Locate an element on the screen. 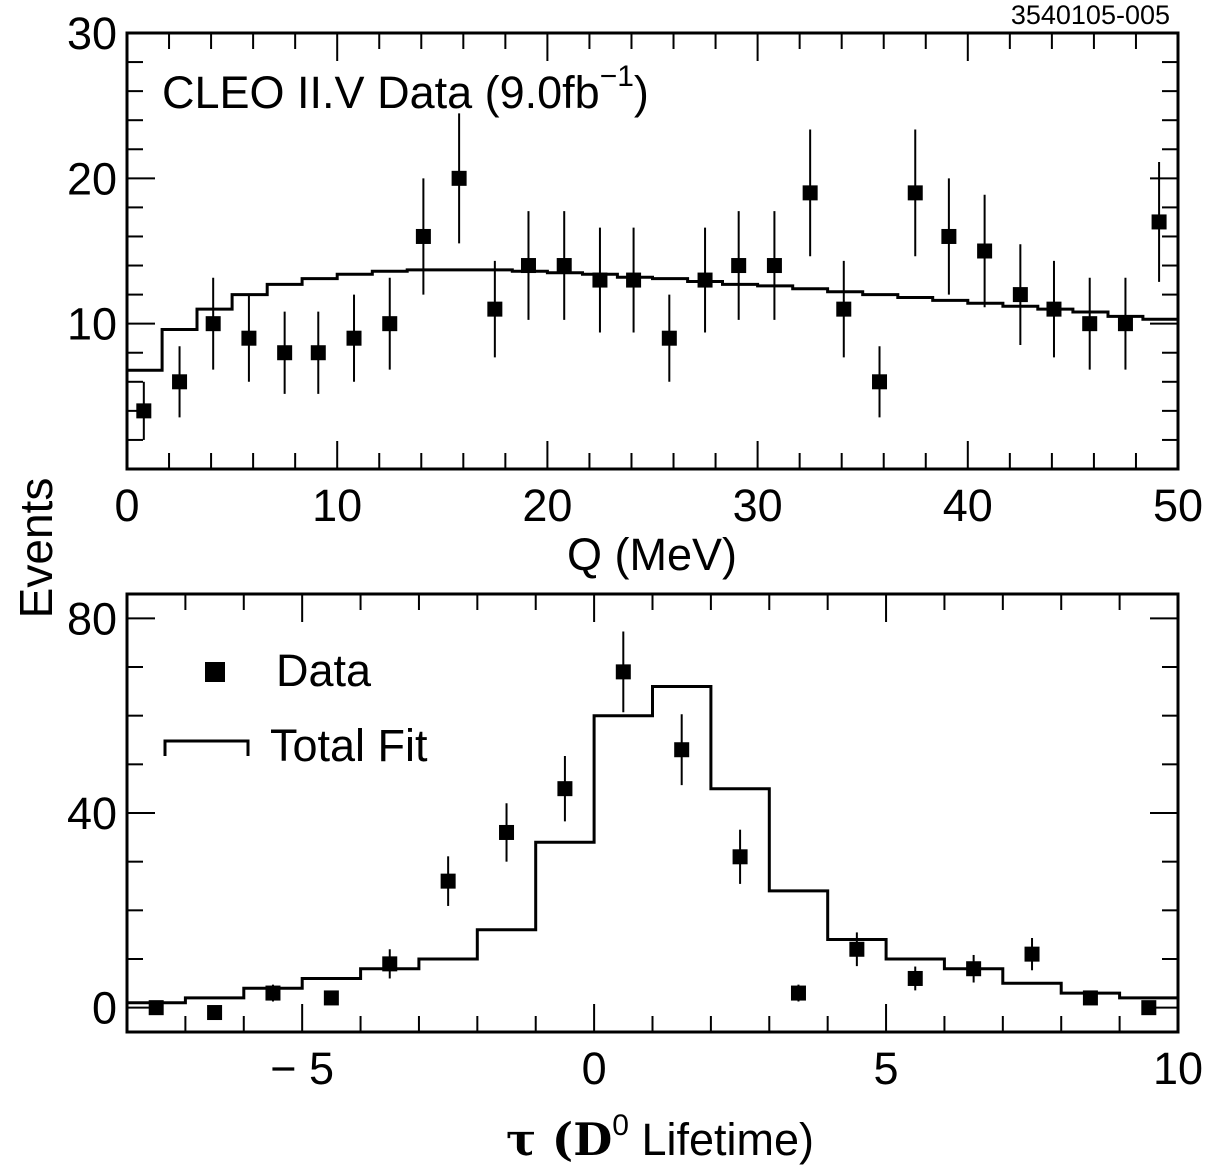 The height and width of the screenshot is (1168, 1228). top-annotation: CLEO II.V Data (9.0fb−1) is located at coordinates (405, 89).